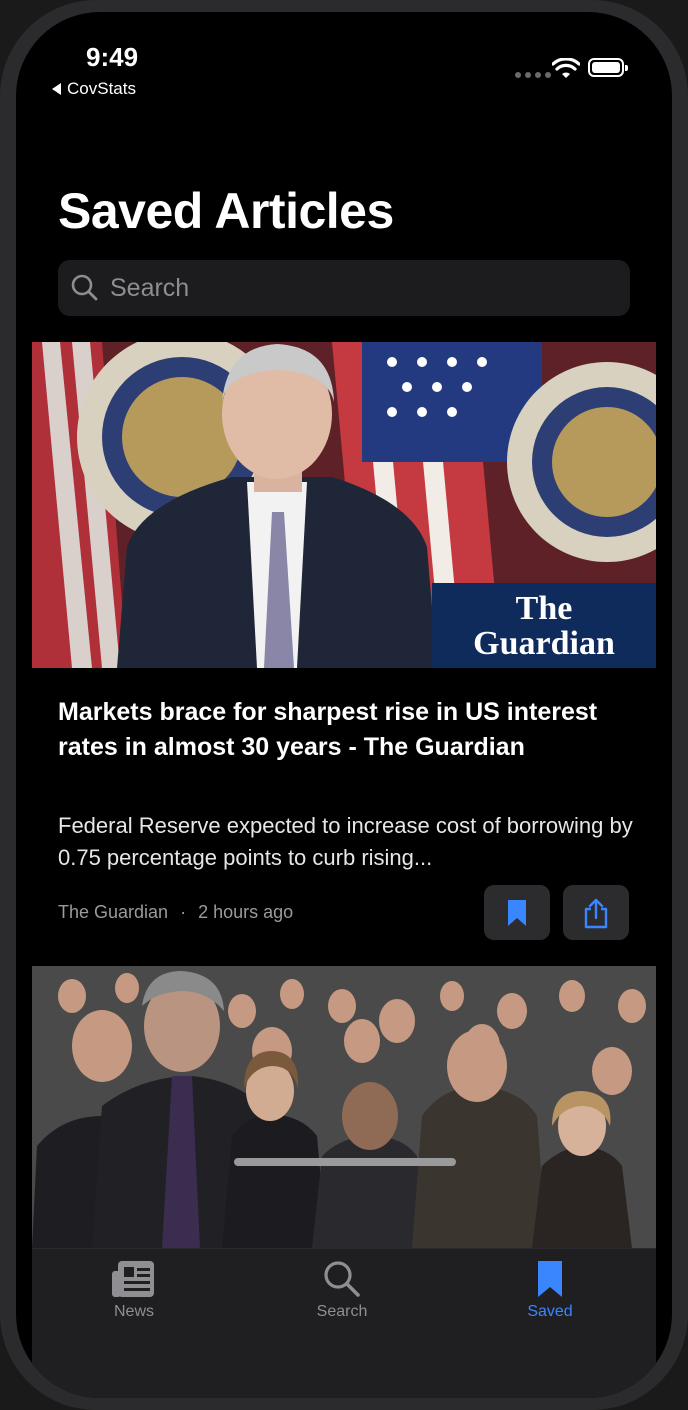 This screenshot has width=688, height=1410. I want to click on search-bar, so click(344, 288).